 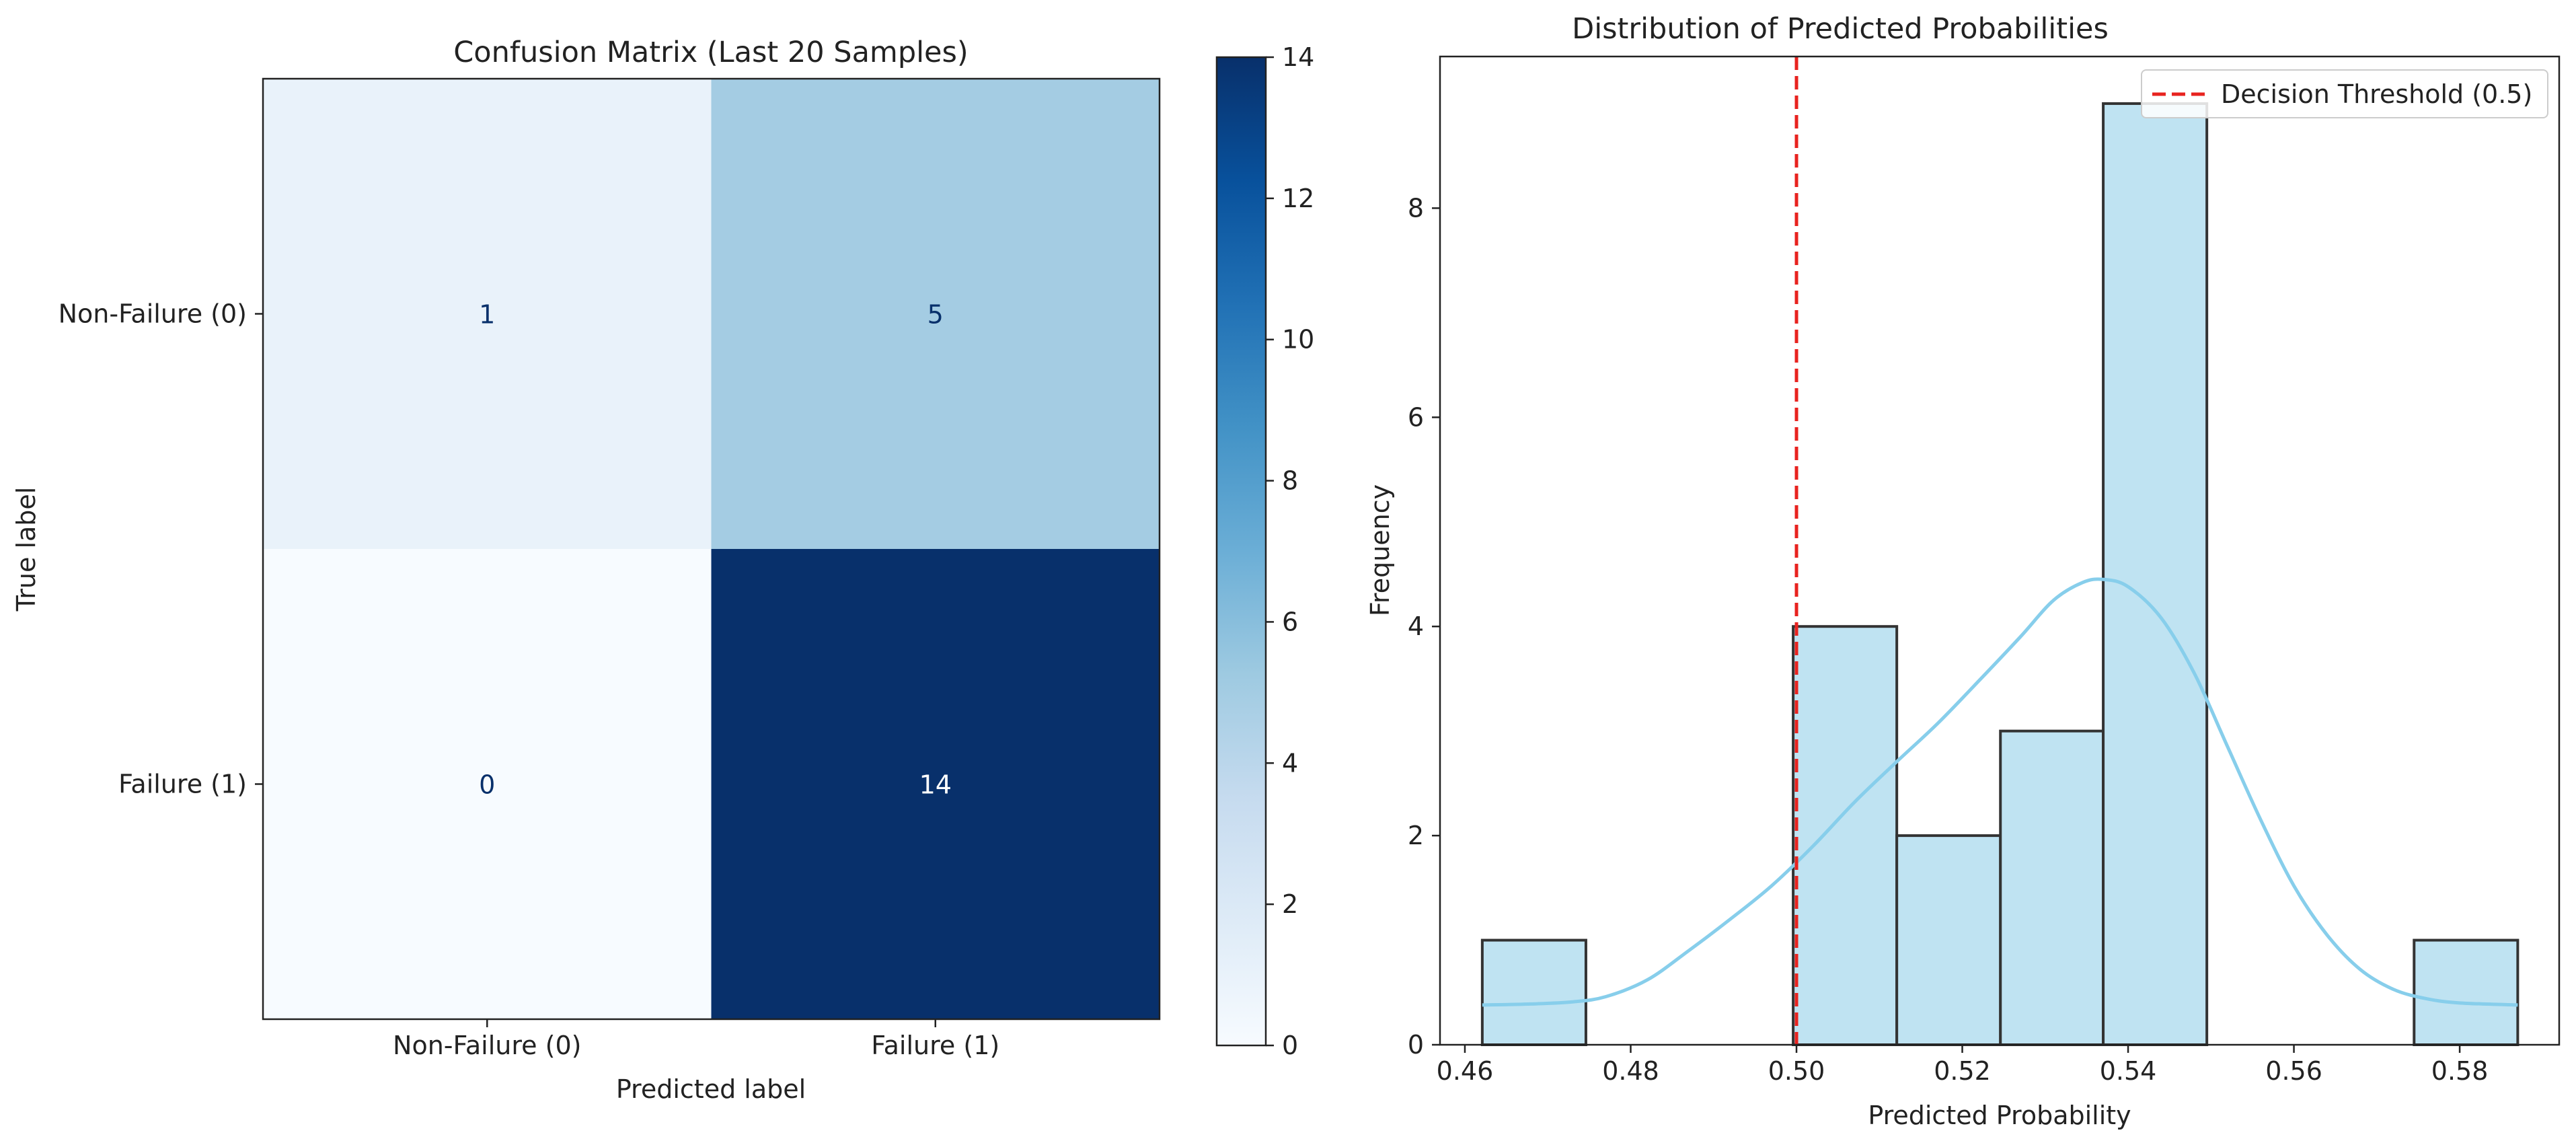 What do you see at coordinates (1416, 627) in the screenshot?
I see `hist-y-tick-label: 4` at bounding box center [1416, 627].